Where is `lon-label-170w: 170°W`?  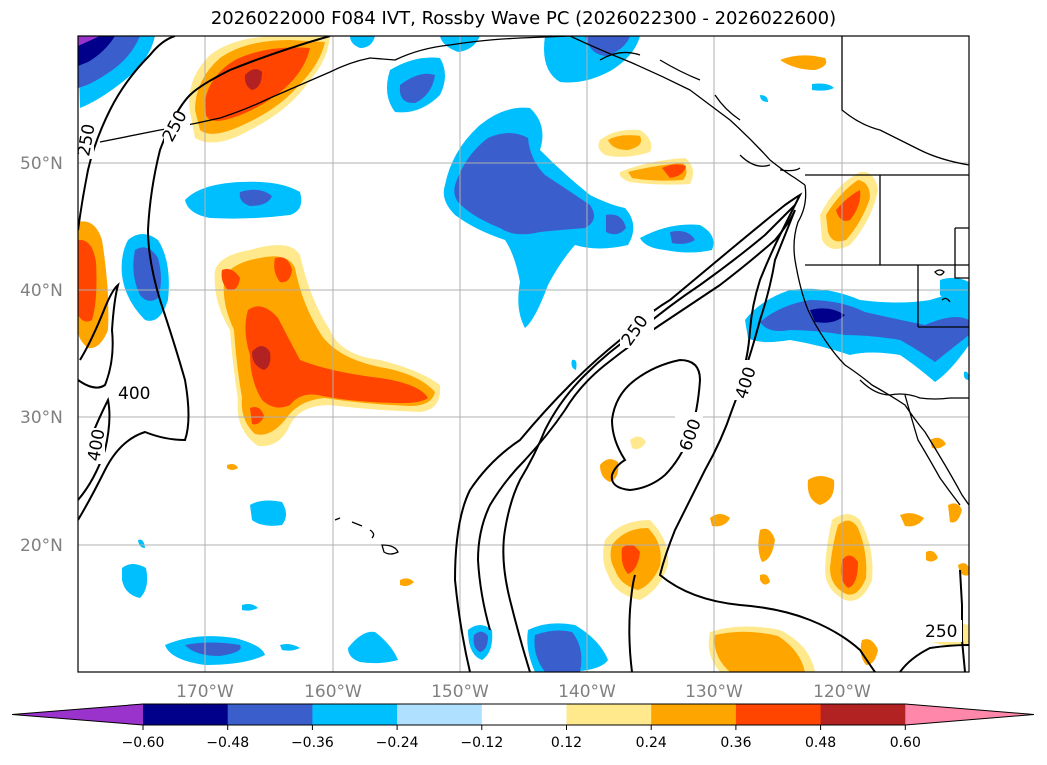 lon-label-170w: 170°W is located at coordinates (205, 692).